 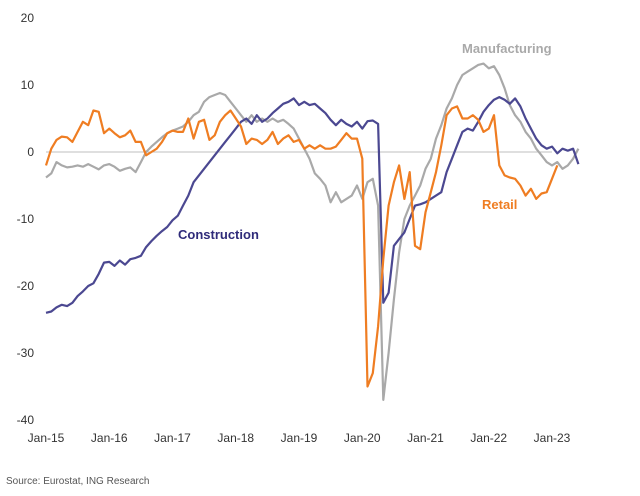 What do you see at coordinates (218, 234) in the screenshot?
I see `construction-label: Construction` at bounding box center [218, 234].